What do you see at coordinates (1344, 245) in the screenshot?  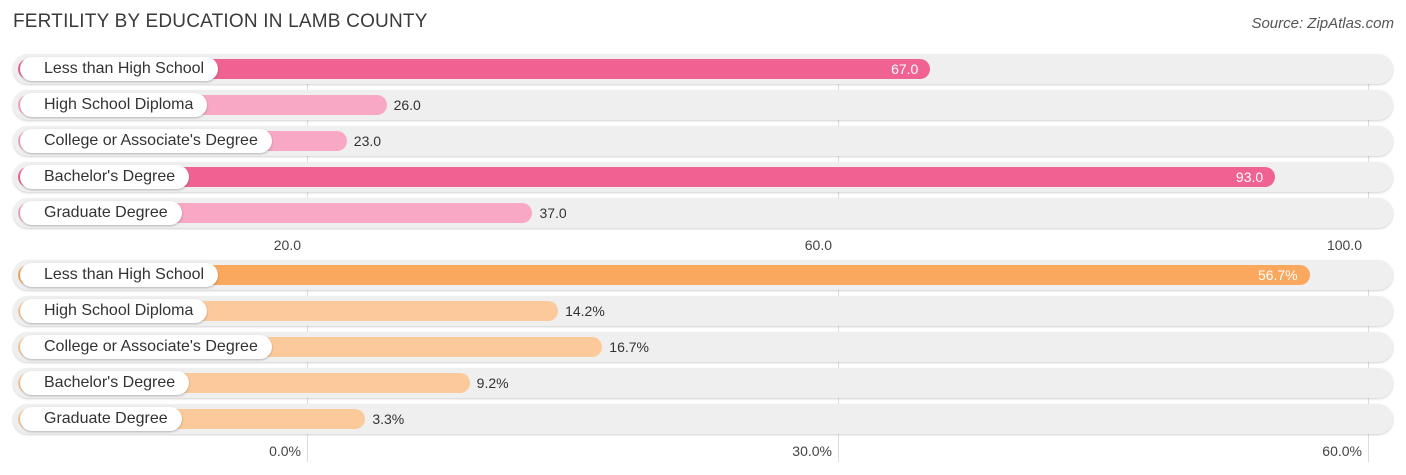 I see `x-tick-label: 100.0` at bounding box center [1344, 245].